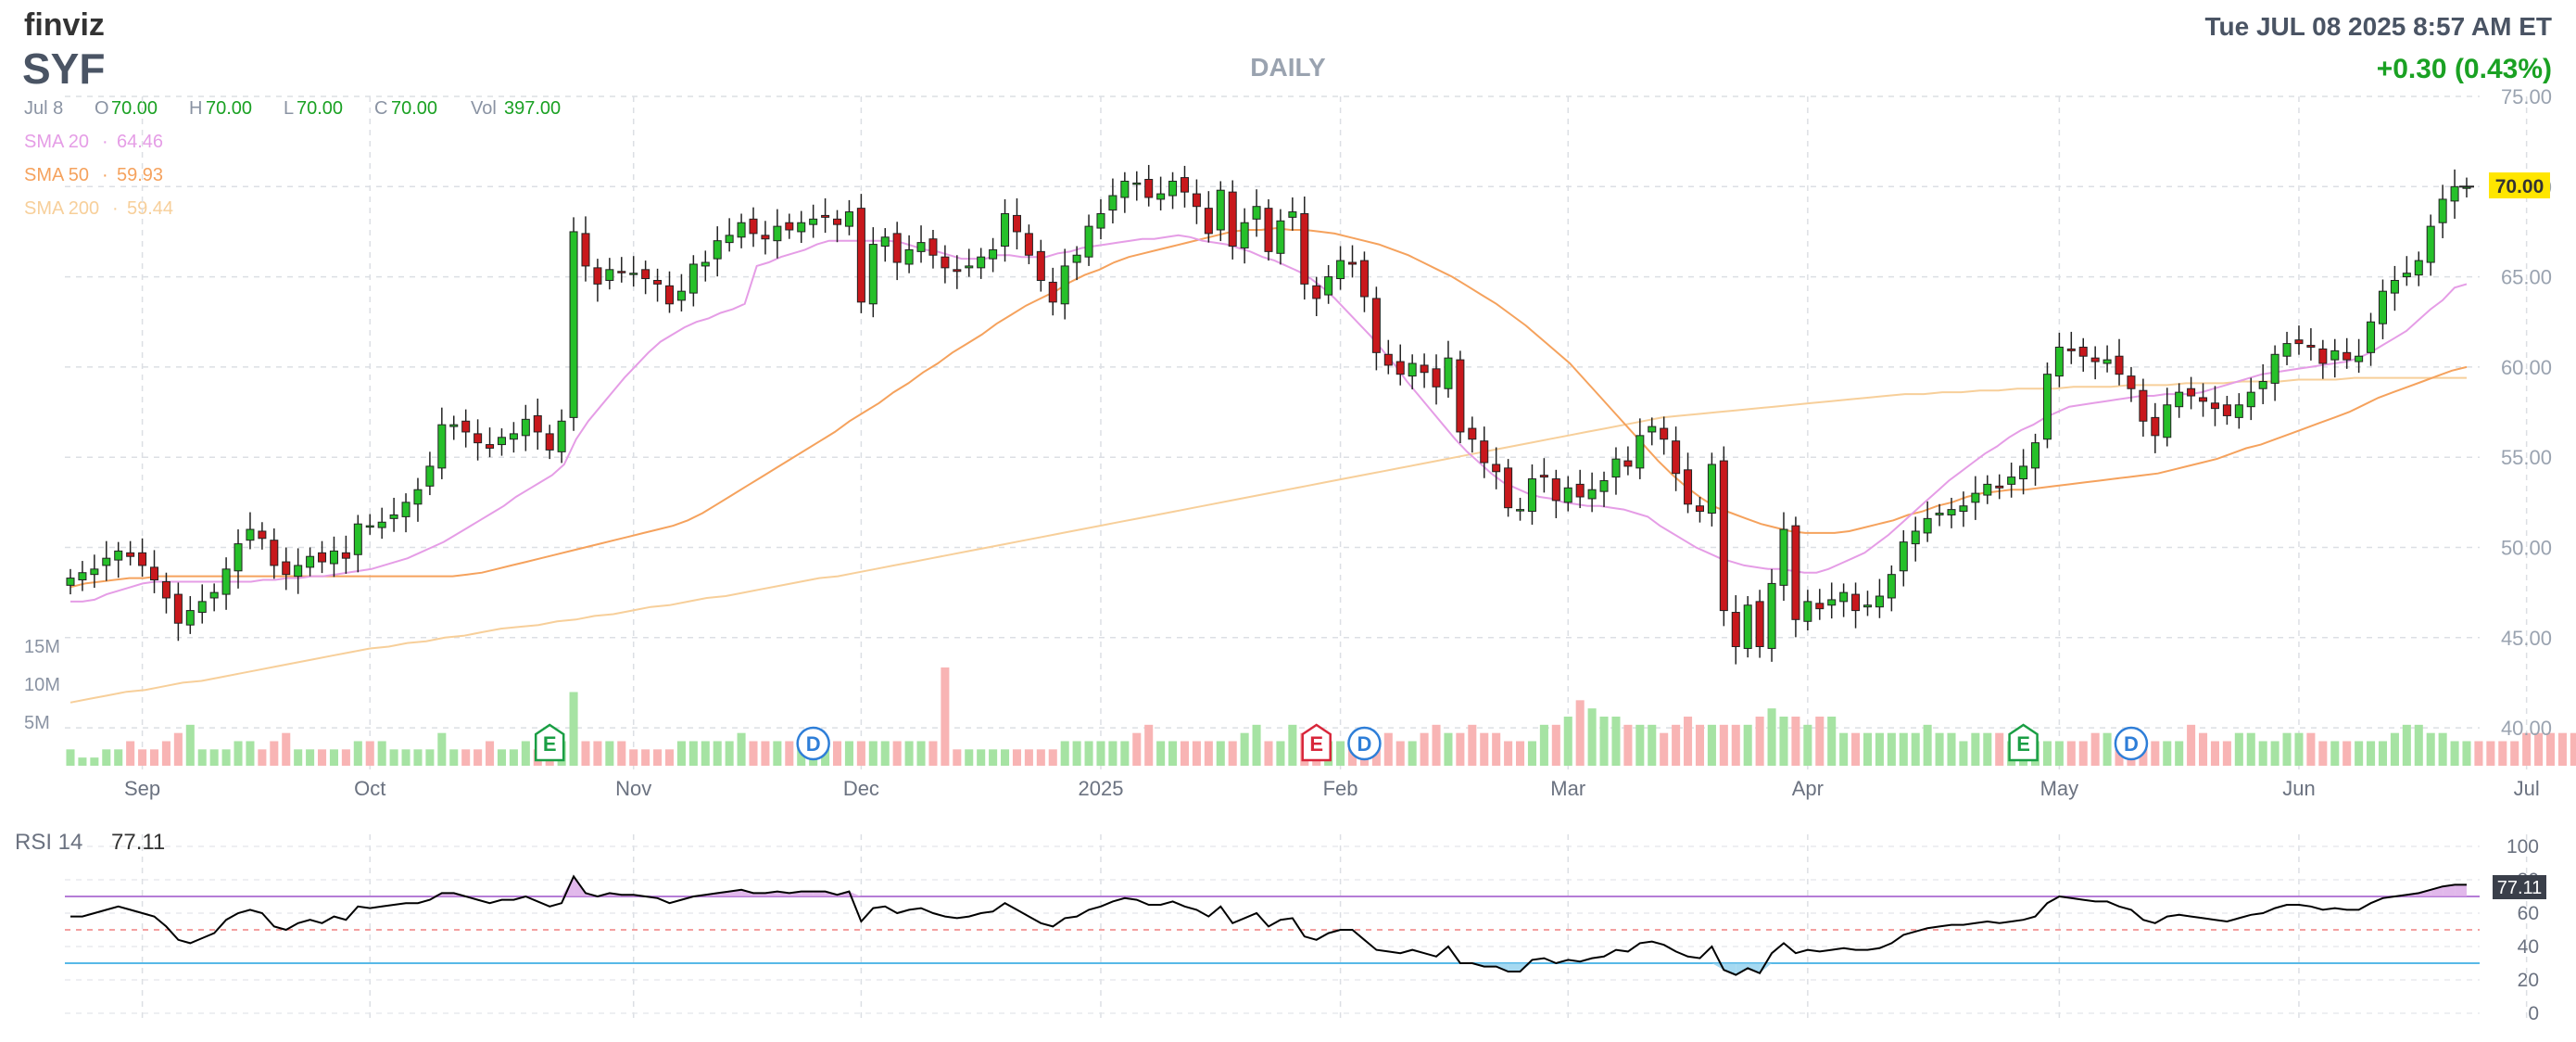  What do you see at coordinates (2131, 743) in the screenshot?
I see `dividend-icon` at bounding box center [2131, 743].